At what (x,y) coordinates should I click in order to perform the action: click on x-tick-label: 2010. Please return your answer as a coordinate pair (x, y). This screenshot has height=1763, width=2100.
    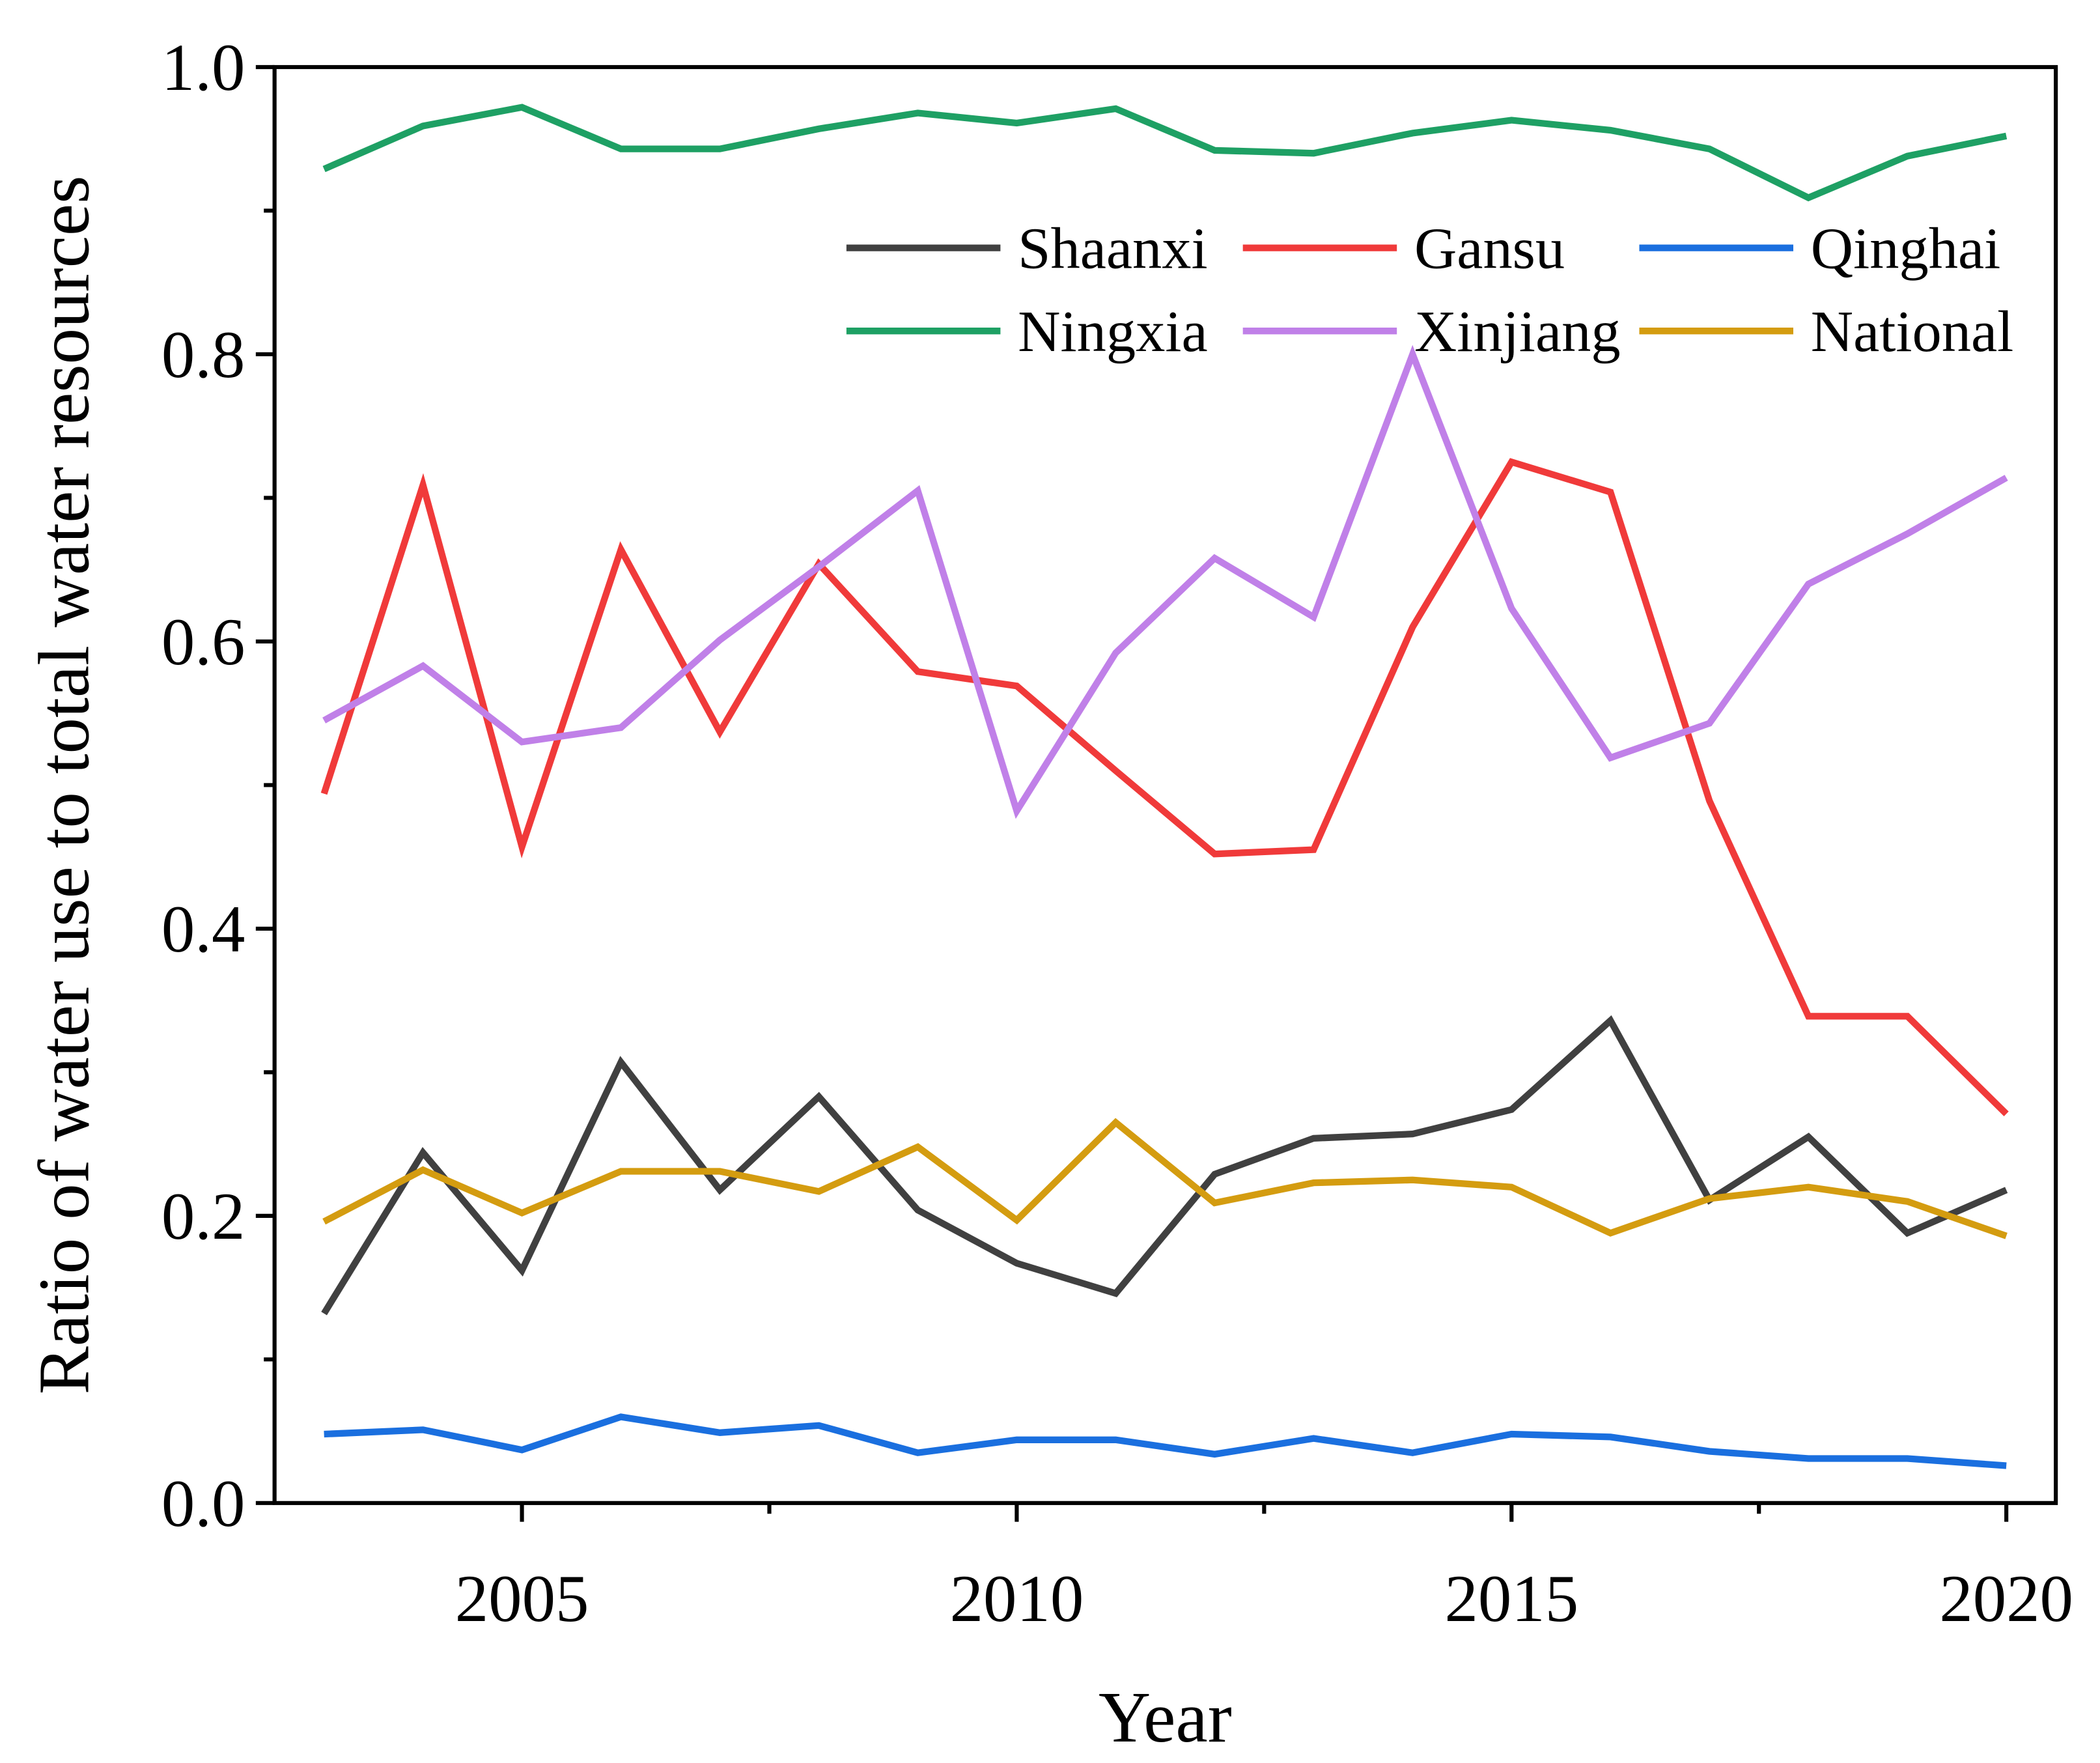
    Looking at the image, I should click on (1017, 1599).